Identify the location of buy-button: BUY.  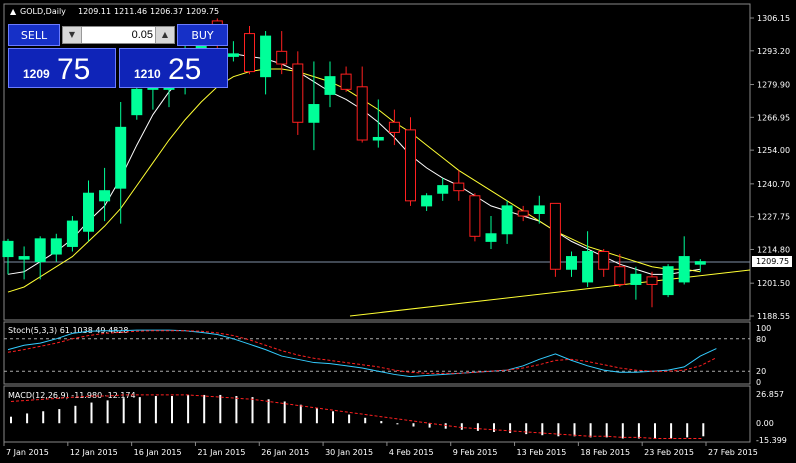
(202, 35).